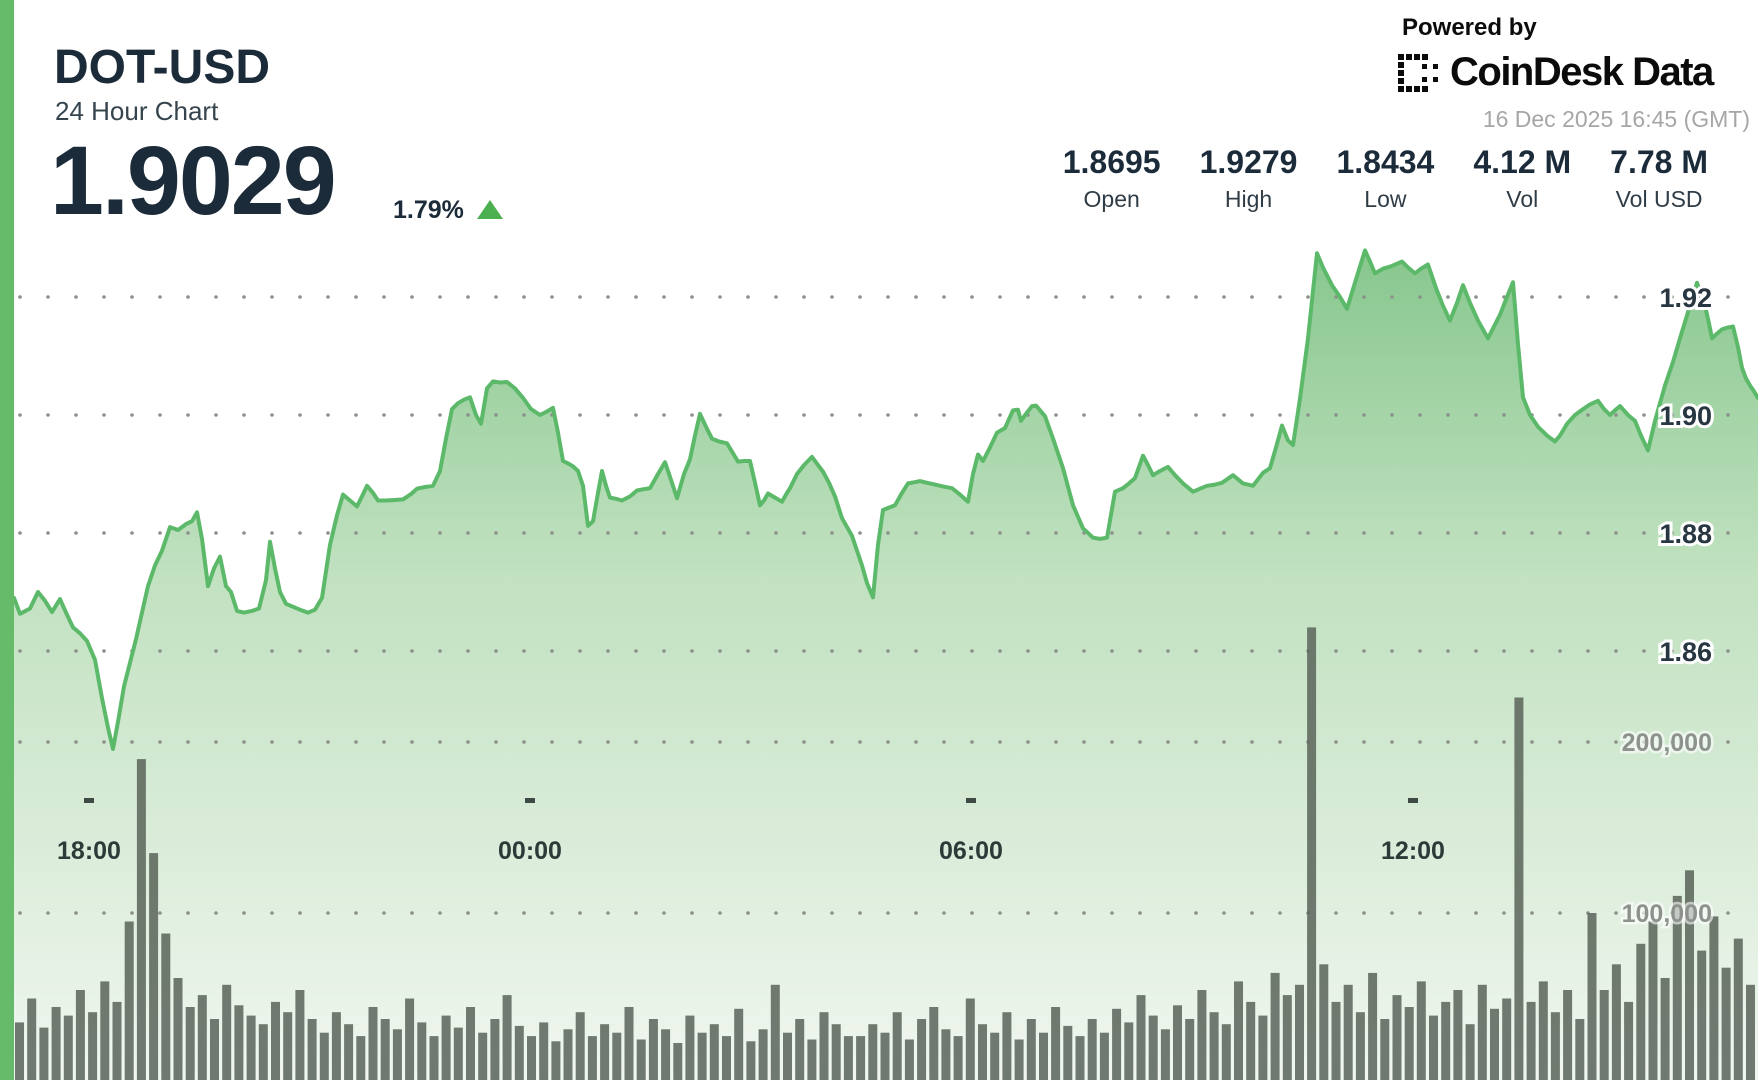  Describe the element at coordinates (1111, 199) in the screenshot. I see `stat-label: Open` at that location.